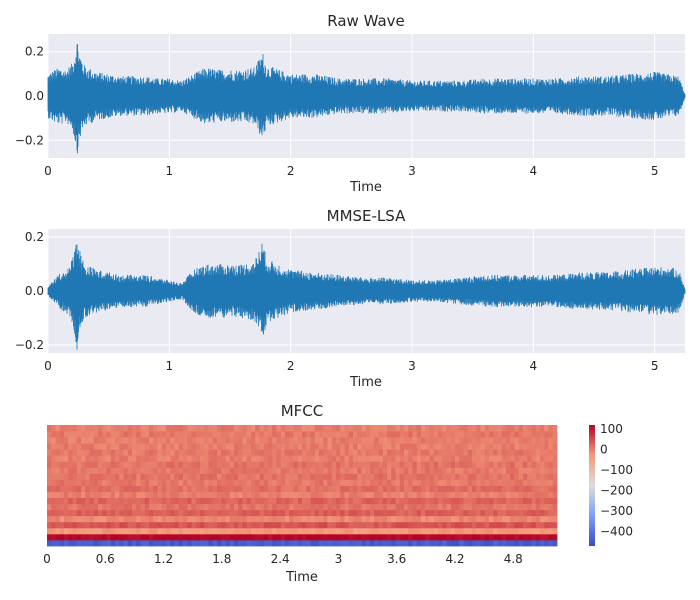 This screenshot has width=700, height=600. I want to click on mfcc-x-tick-label: 3, so click(339, 559).